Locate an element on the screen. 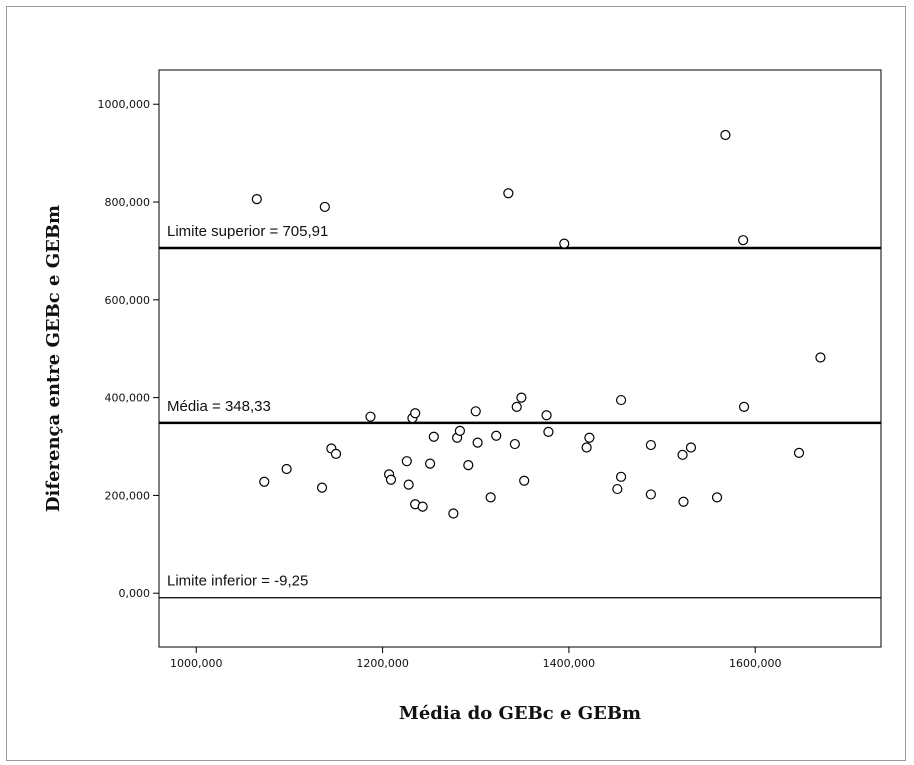 This screenshot has height=765, width=914. y-tick-label: 600,000 is located at coordinates (128, 300).